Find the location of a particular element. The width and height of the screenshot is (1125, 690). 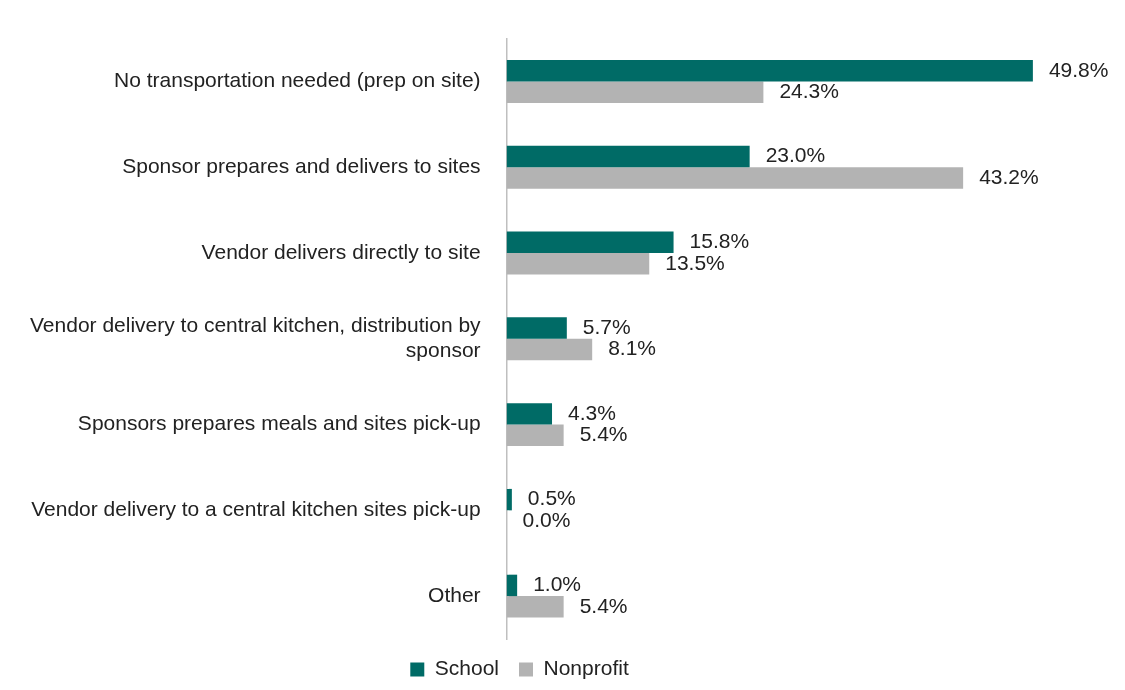

y-tick-label: Vendor delivery to a central kitchen sites pick-up is located at coordinates (256, 509).